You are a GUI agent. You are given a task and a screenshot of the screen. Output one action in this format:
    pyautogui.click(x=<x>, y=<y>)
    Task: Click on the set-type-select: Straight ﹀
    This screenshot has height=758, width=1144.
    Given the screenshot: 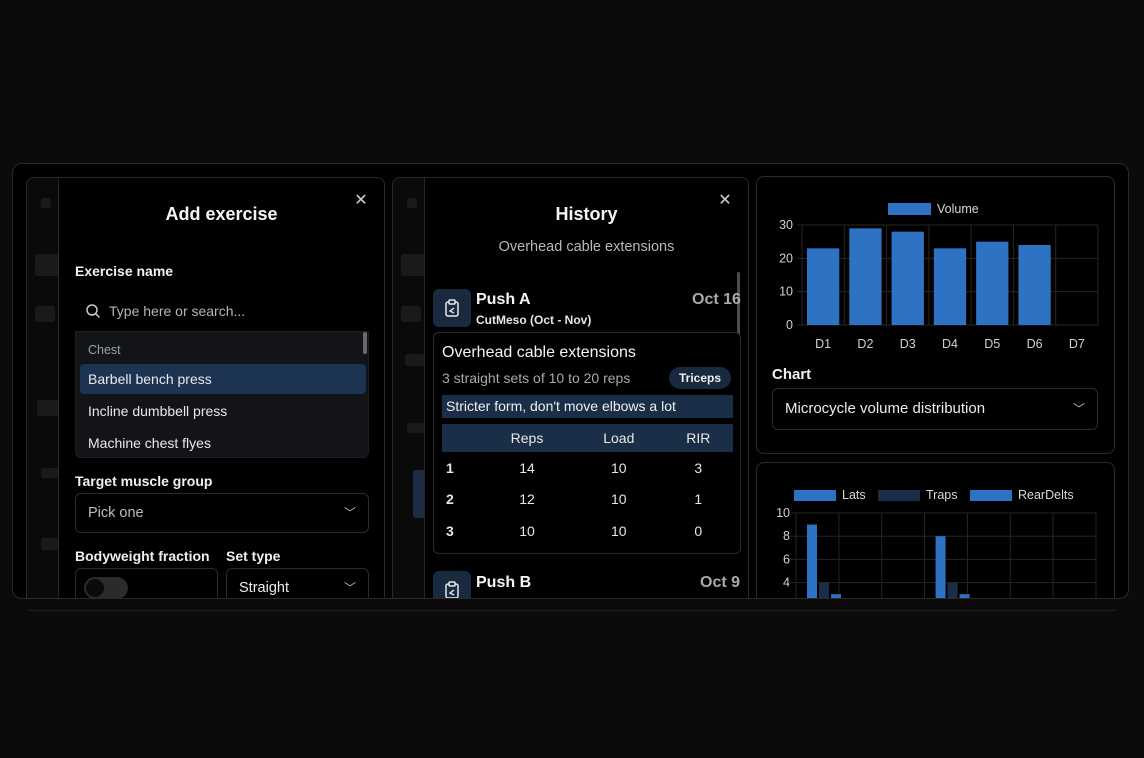 What is the action you would take?
    pyautogui.click(x=297, y=583)
    